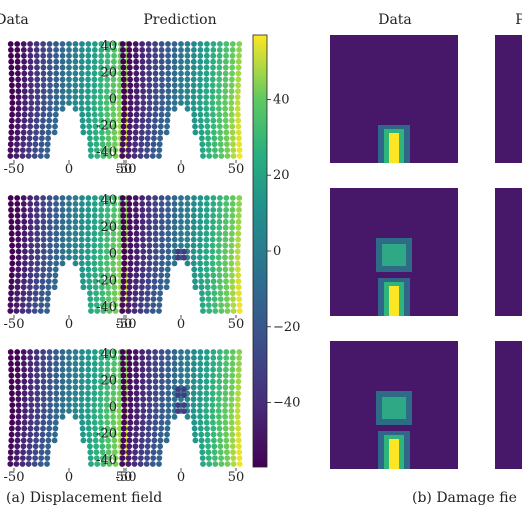 The image size is (522, 526). Describe the element at coordinates (508, 405) in the screenshot. I see `damage-panel-row3-prediction` at that location.